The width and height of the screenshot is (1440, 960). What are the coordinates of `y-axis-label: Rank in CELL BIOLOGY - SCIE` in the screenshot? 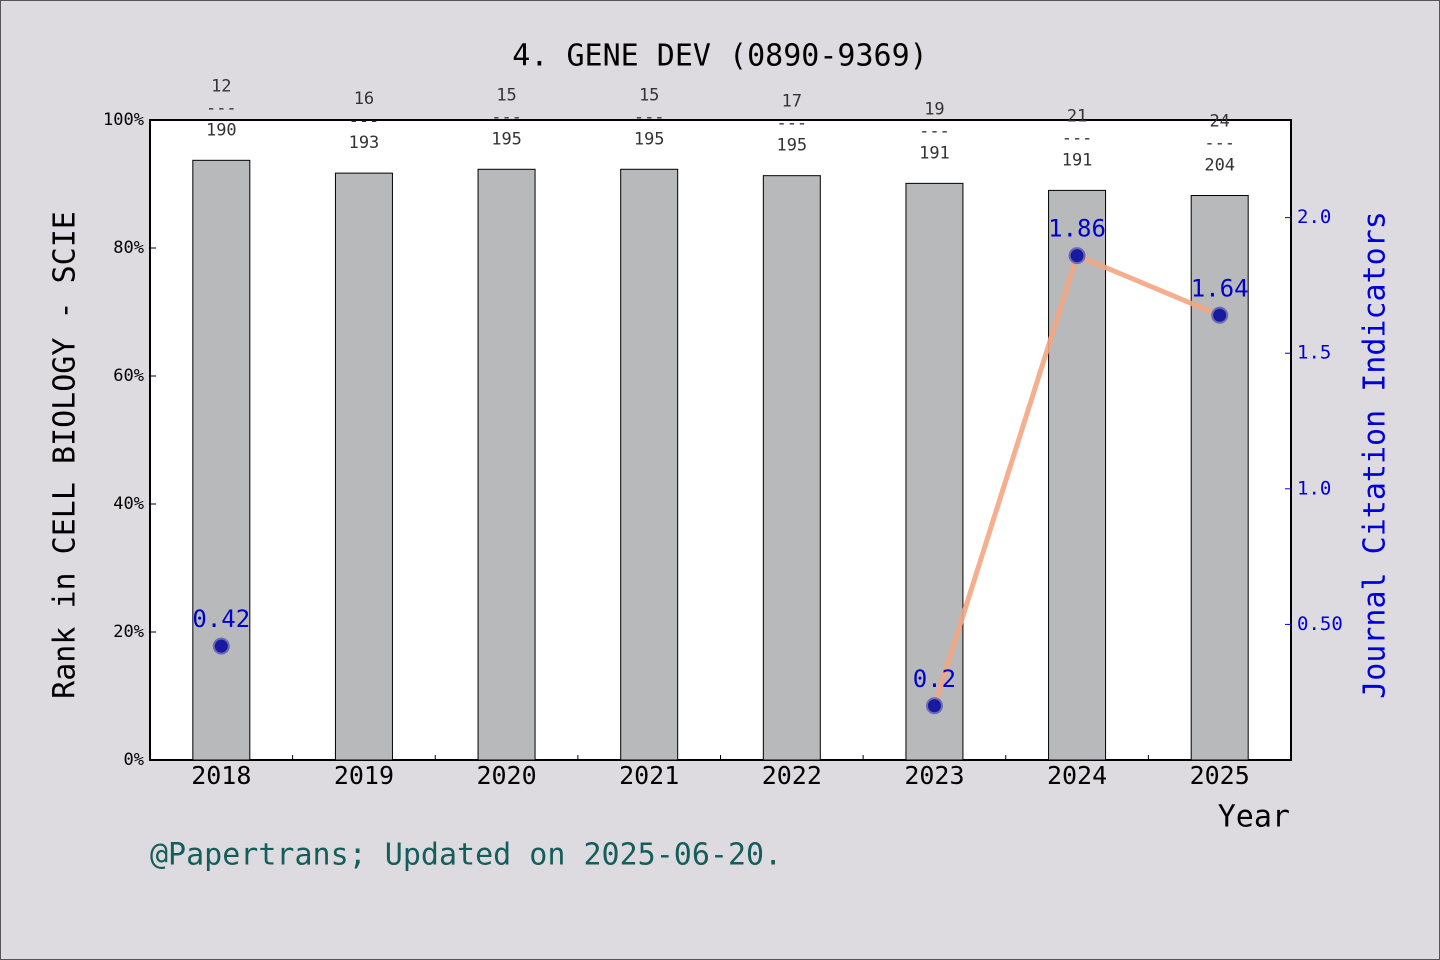 It's located at (65, 455).